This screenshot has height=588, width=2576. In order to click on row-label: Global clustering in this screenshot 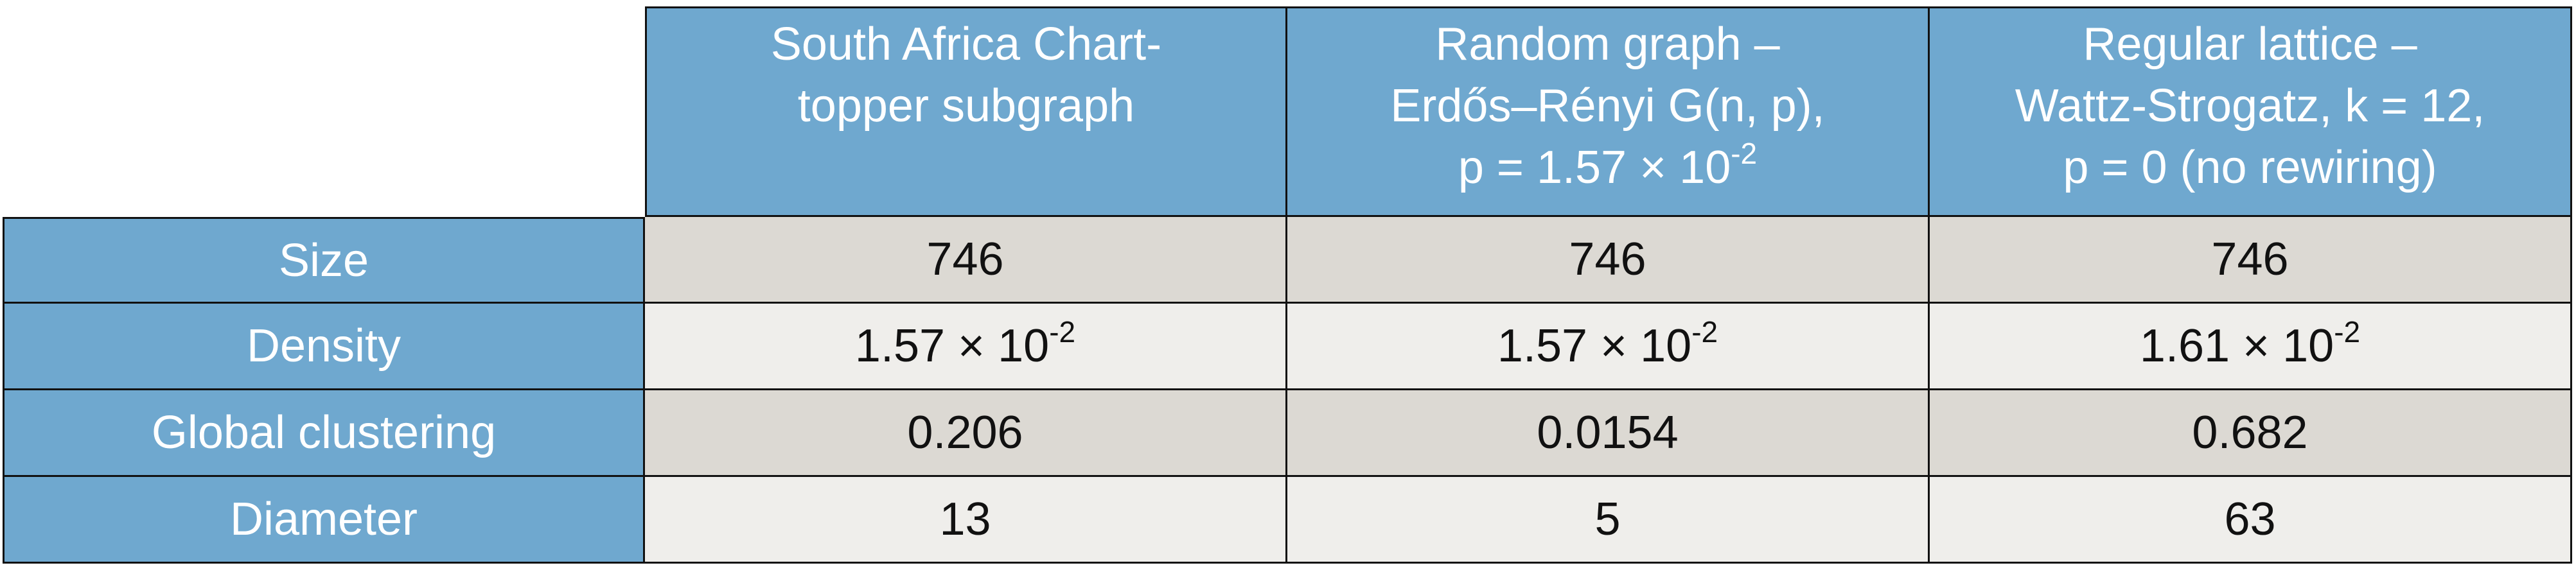, I will do `click(324, 433)`.